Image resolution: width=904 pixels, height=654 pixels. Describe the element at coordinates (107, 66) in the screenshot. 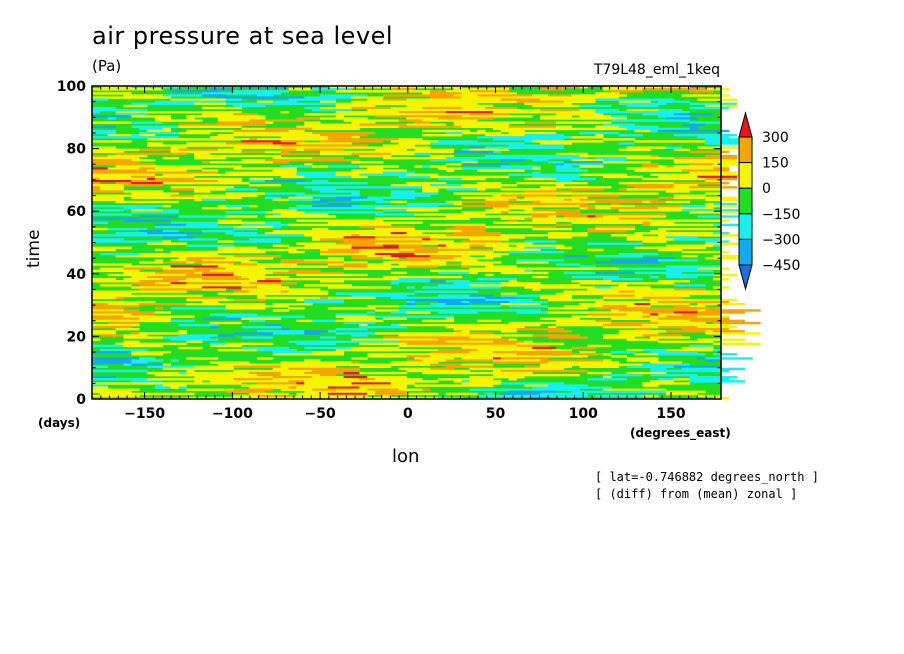

I see `chart-units: (Pa)` at that location.